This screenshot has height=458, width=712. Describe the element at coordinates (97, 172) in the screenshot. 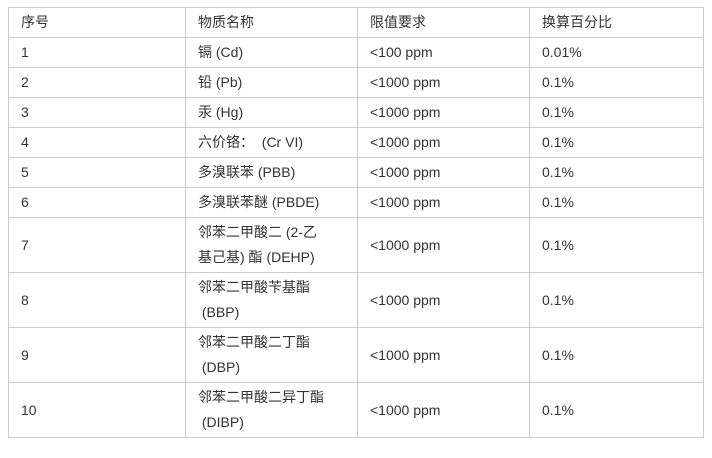

I see `cell-index: 5` at that location.